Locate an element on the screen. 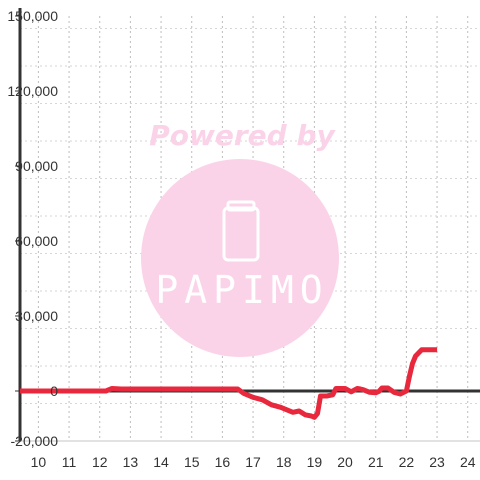 The image size is (480, 480). watermark-tagline: Powered by is located at coordinates (242, 135).